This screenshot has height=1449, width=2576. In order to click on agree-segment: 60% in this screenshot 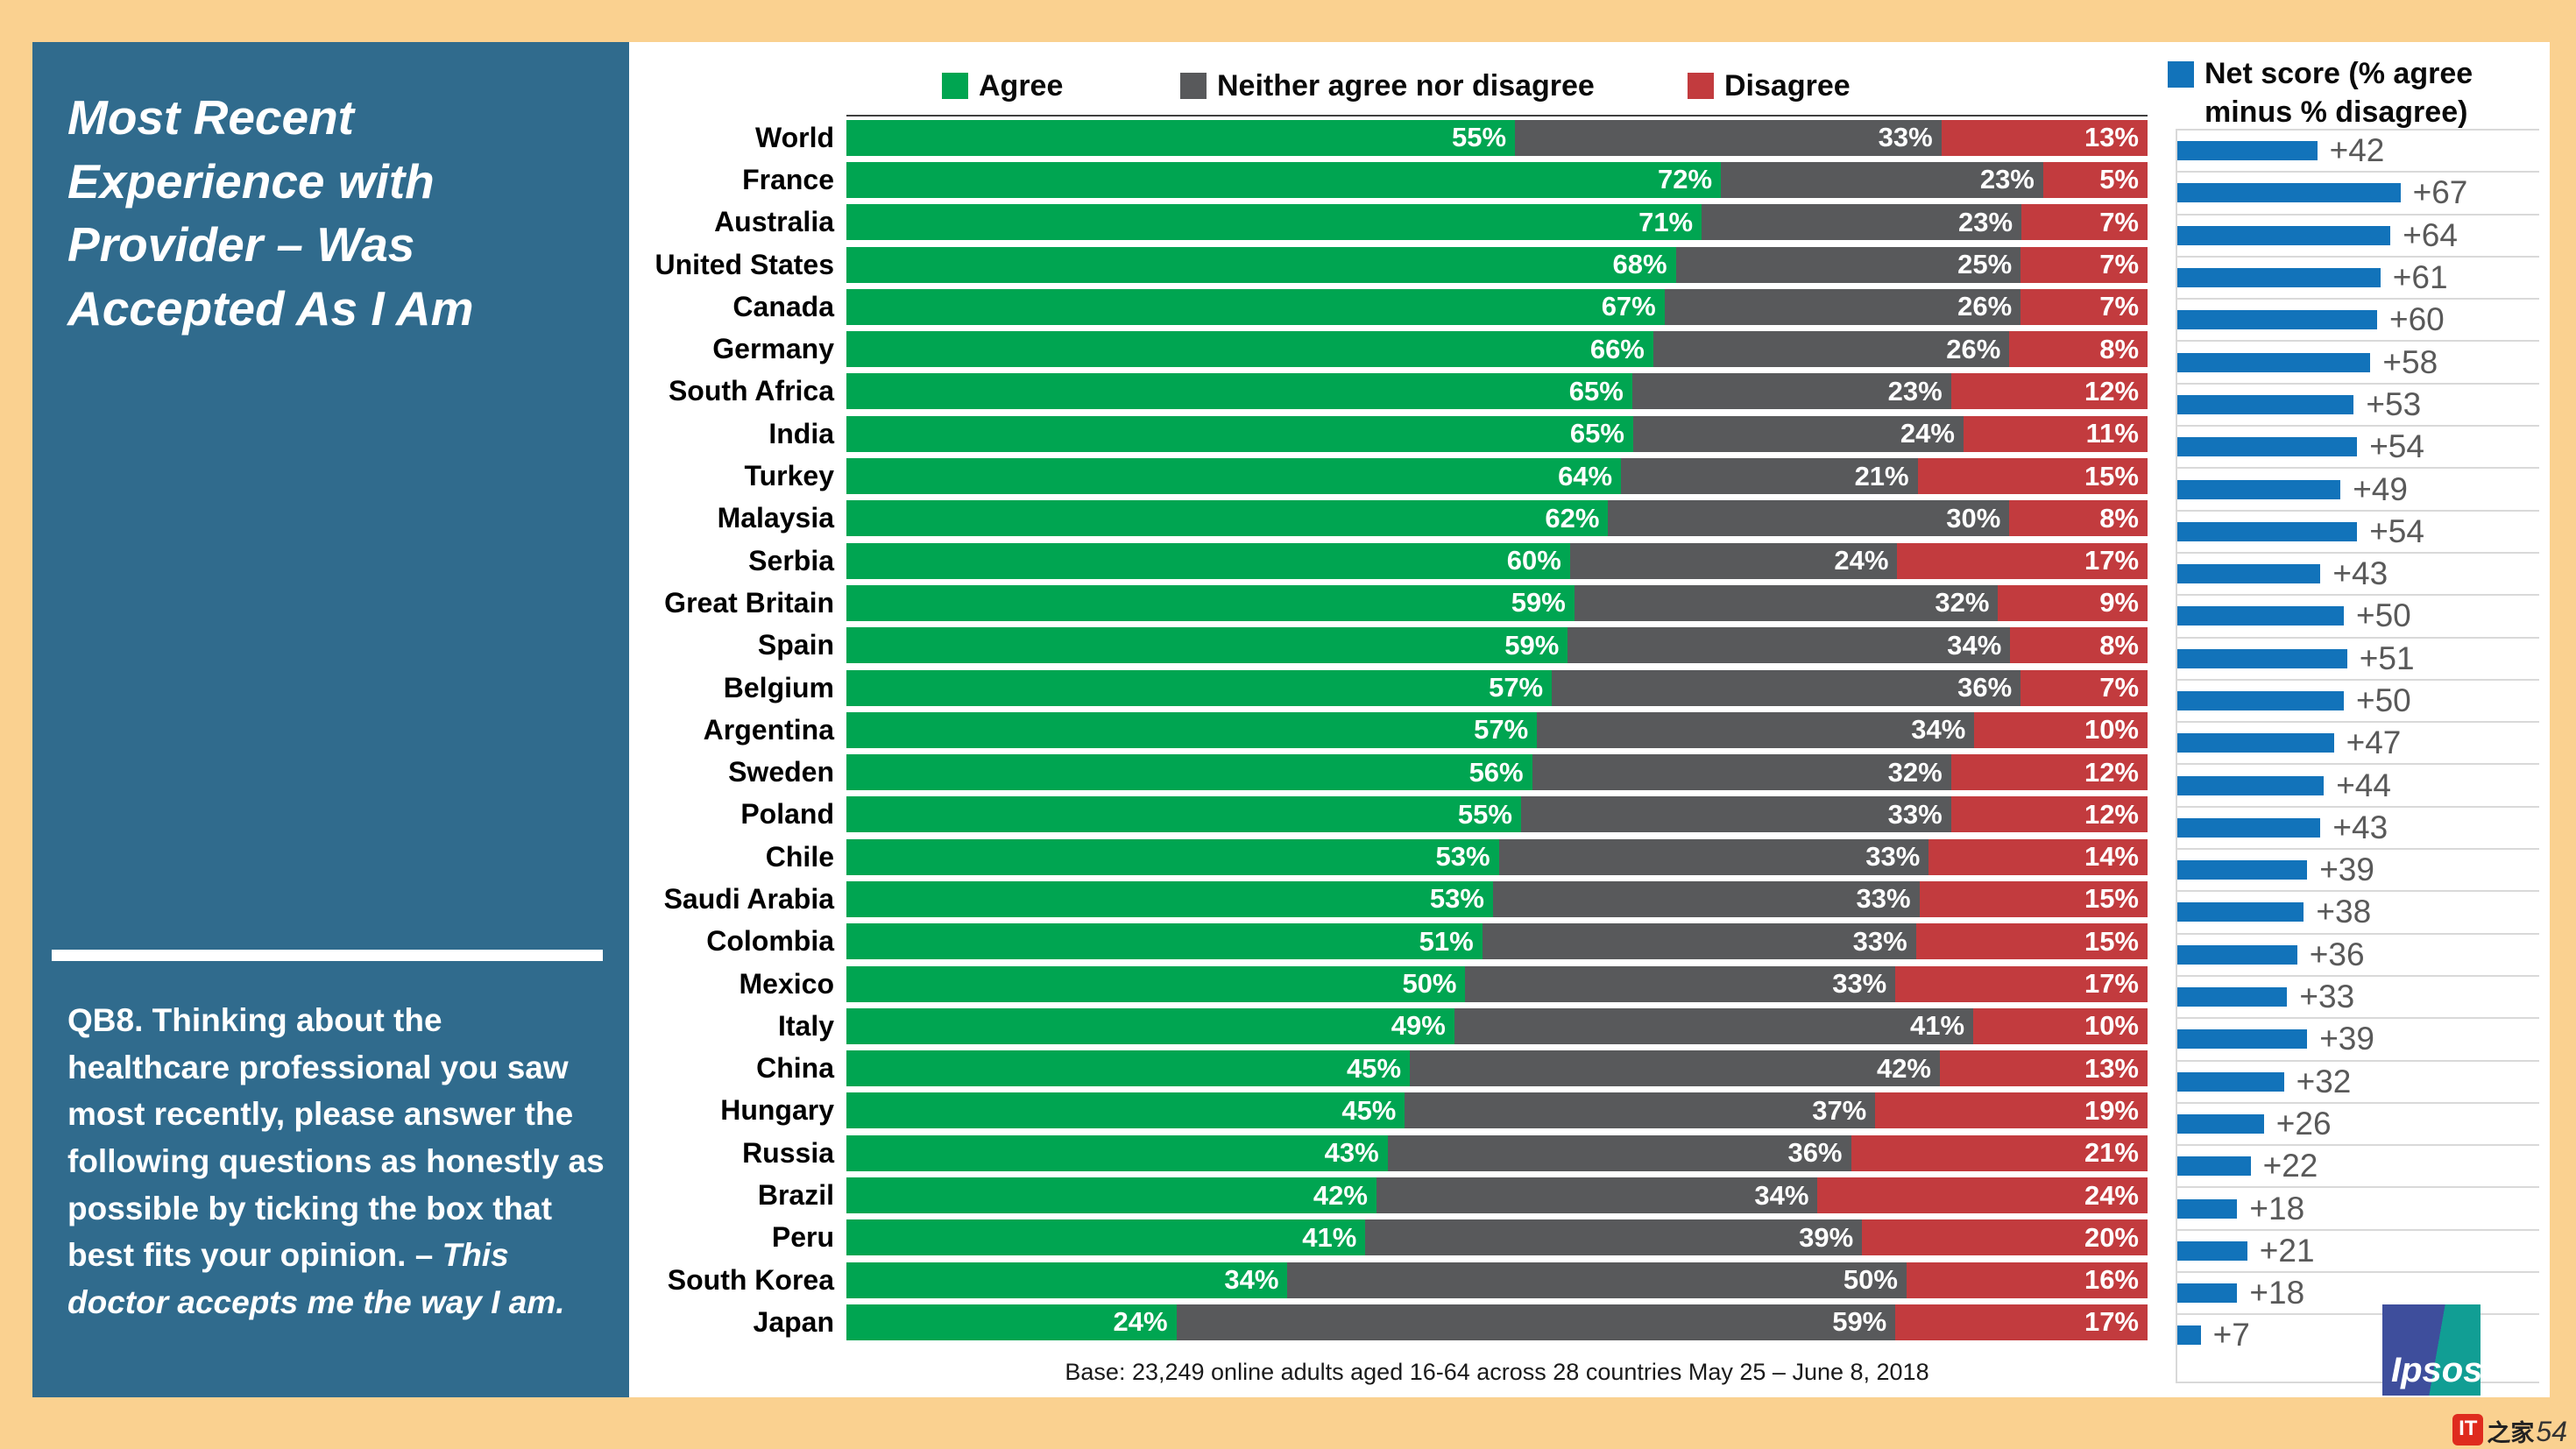, I will do `click(1208, 560)`.